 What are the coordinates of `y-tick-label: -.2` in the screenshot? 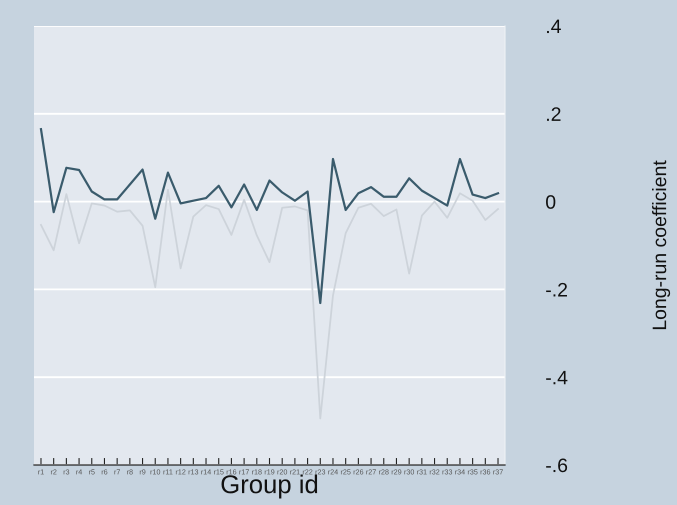 It's located at (556, 289).